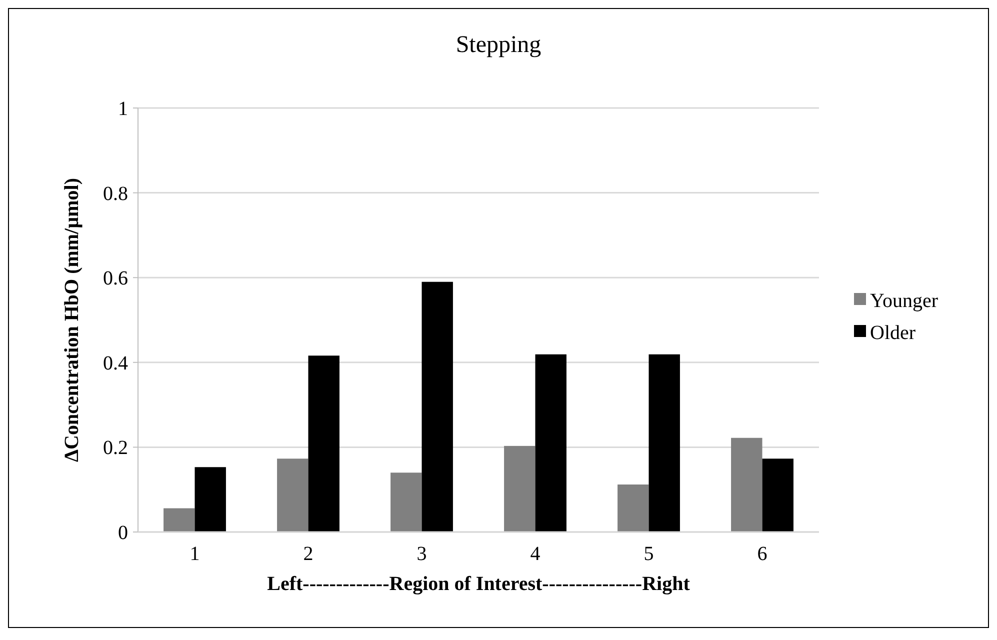 The height and width of the screenshot is (640, 997). Describe the element at coordinates (762, 554) in the screenshot. I see `x-tick-label: 6` at that location.